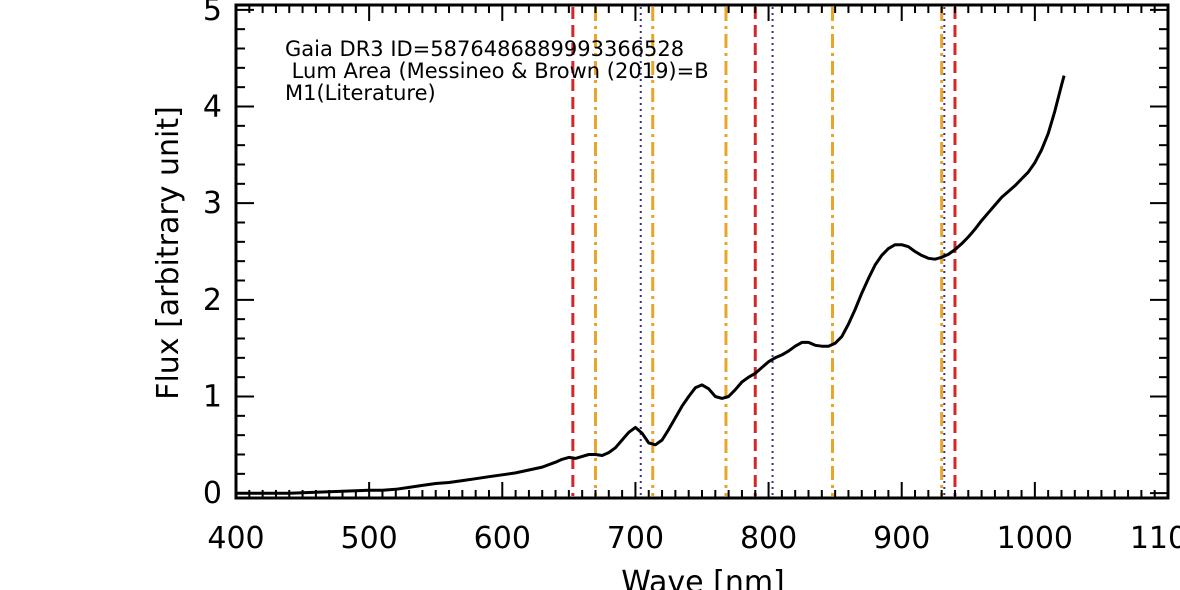 This screenshot has height=590, width=1180. Describe the element at coordinates (212, 203) in the screenshot. I see `y-tick-label: 3` at that location.